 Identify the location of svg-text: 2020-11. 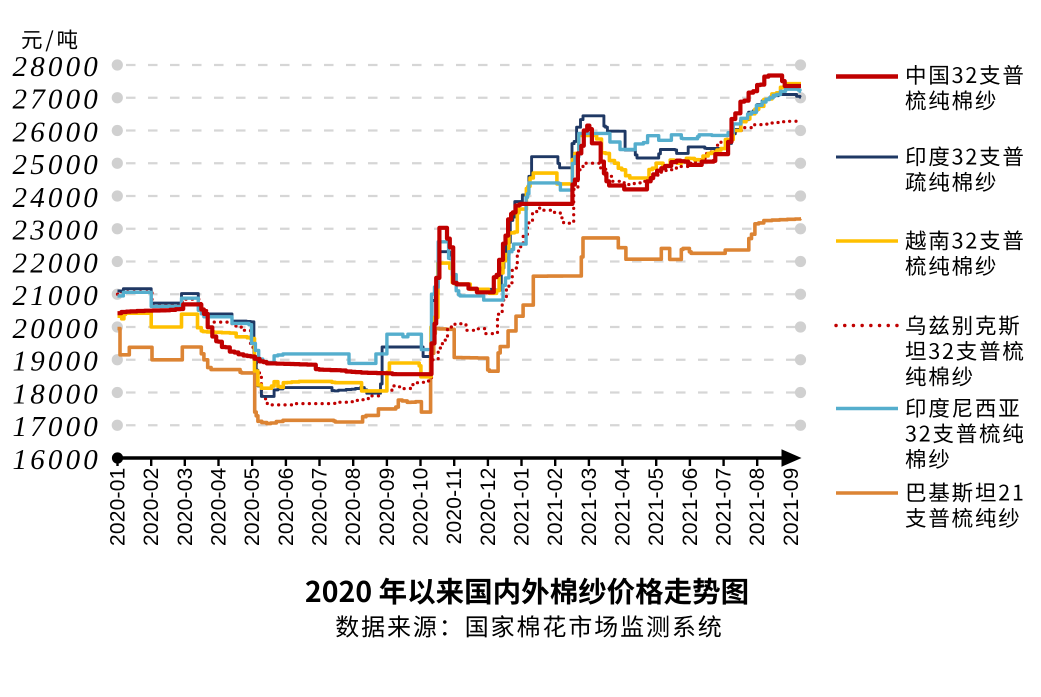
(454, 506).